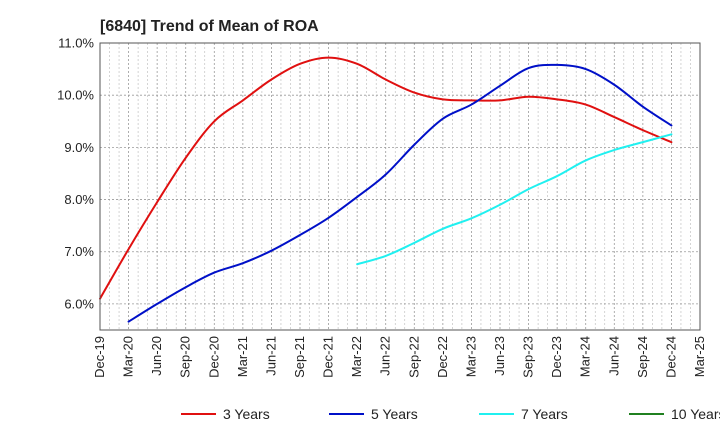 The width and height of the screenshot is (720, 440). What do you see at coordinates (450, 414) in the screenshot?
I see `legend: 3 Years 5 Years 7 Years 10 Years` at bounding box center [450, 414].